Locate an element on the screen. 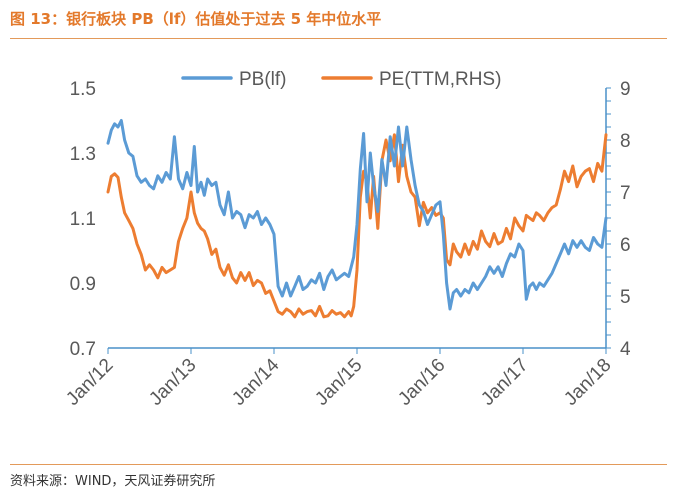 This screenshot has width=677, height=503. left-axis-tick-label: 0.7 is located at coordinates (83, 349).